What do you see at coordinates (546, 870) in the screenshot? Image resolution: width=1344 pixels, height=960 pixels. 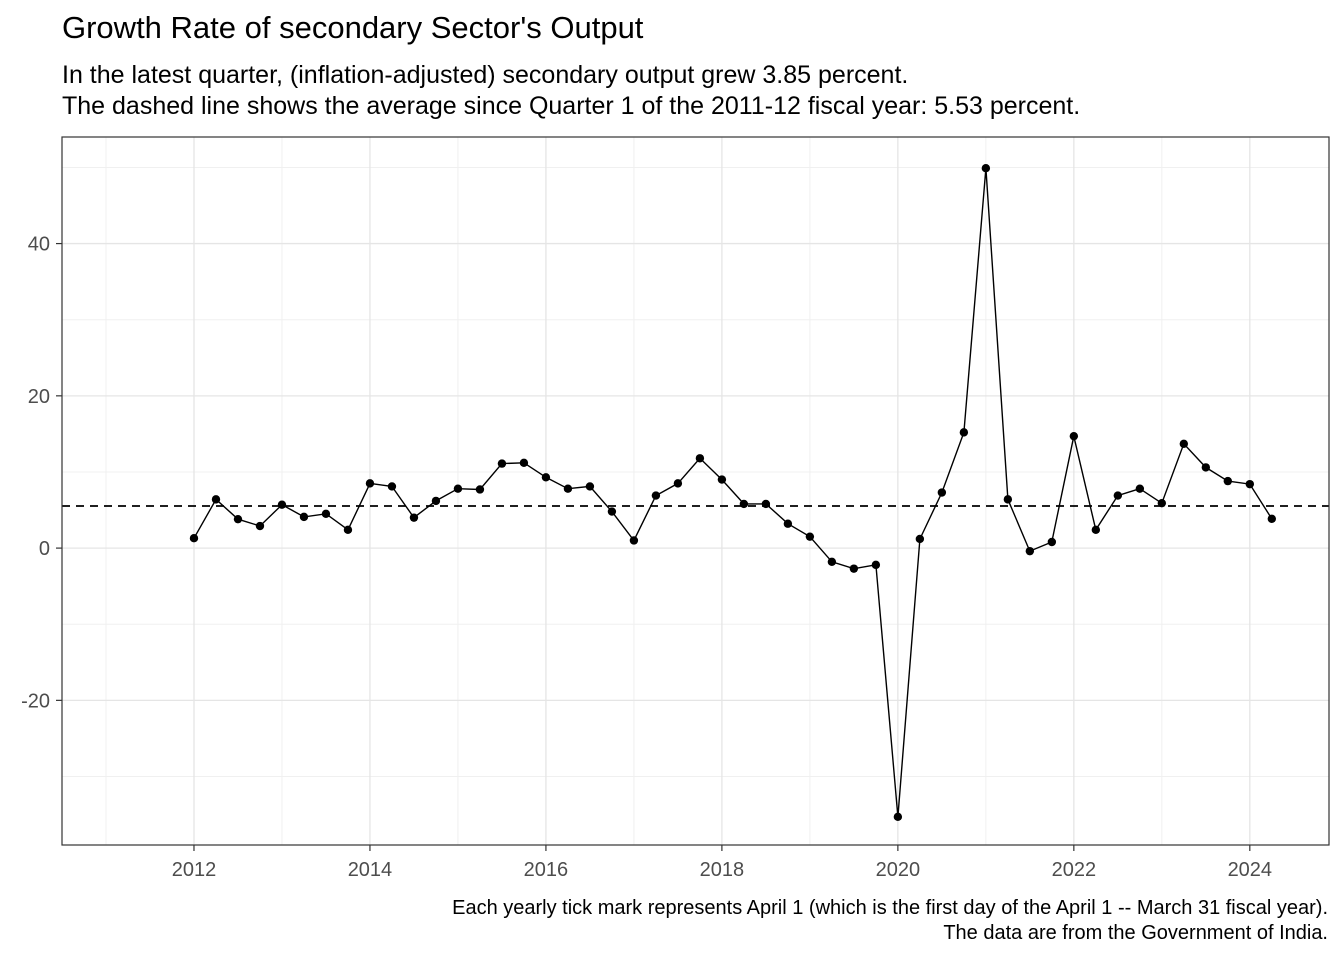 I see `x-tick-label: 2016` at bounding box center [546, 870].